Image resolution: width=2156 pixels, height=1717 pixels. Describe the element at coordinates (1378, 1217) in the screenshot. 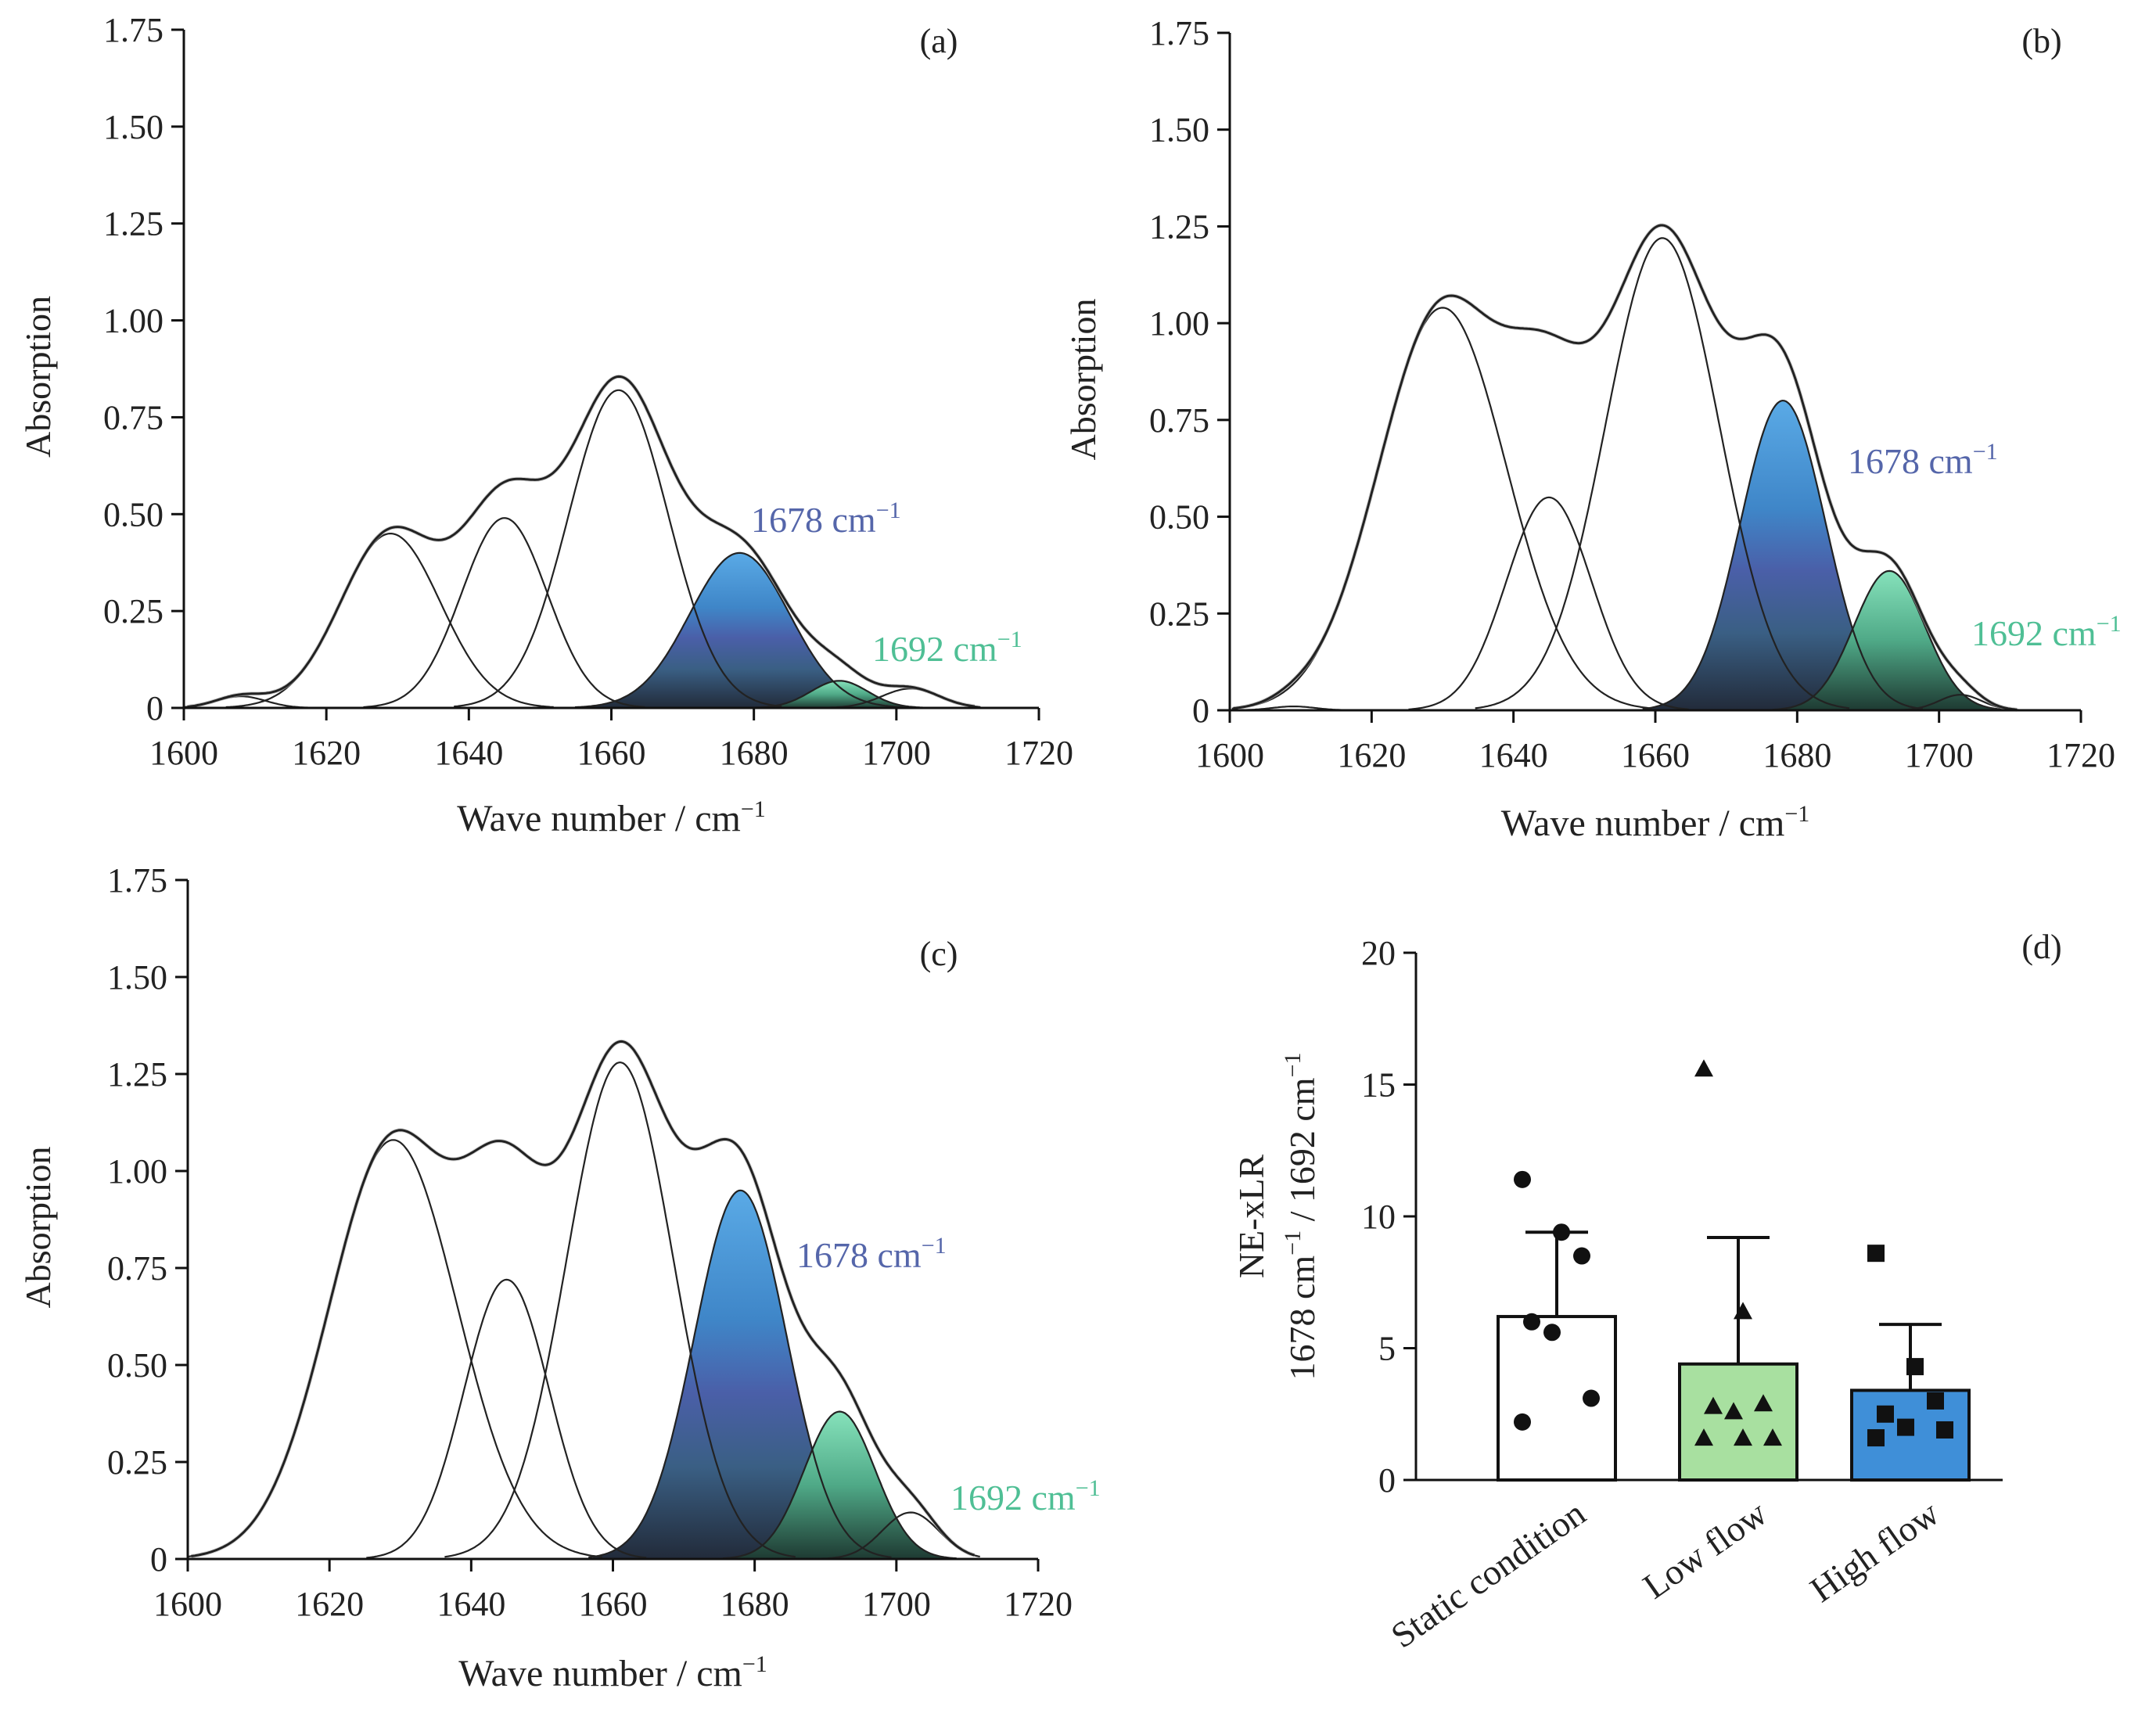

I see `y-tick-label: 10` at that location.